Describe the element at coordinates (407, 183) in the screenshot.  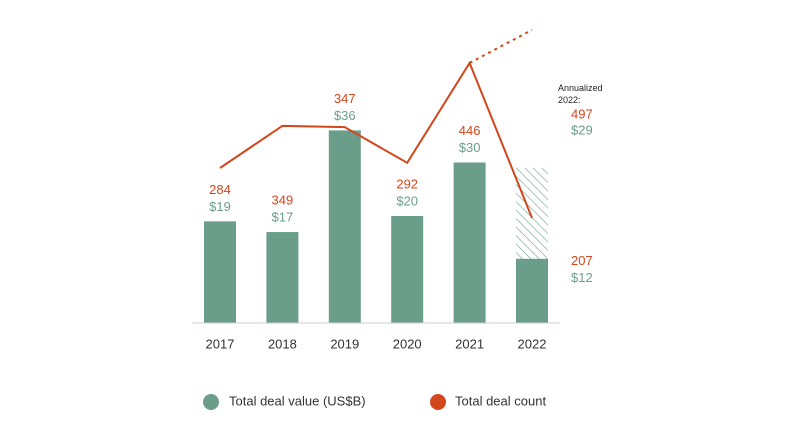
I see `count-label: 292` at that location.